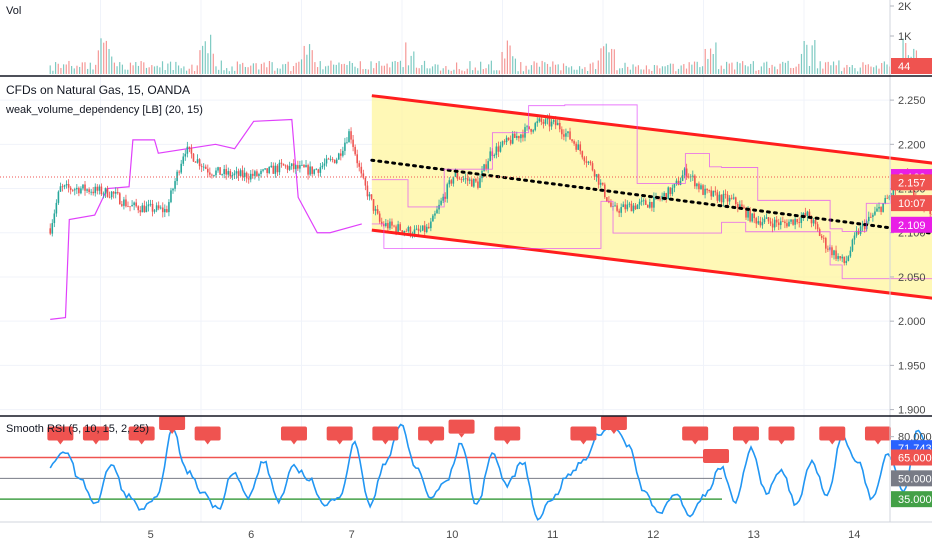  Describe the element at coordinates (206, 219) in the screenshot. I see `envelope-line` at that location.